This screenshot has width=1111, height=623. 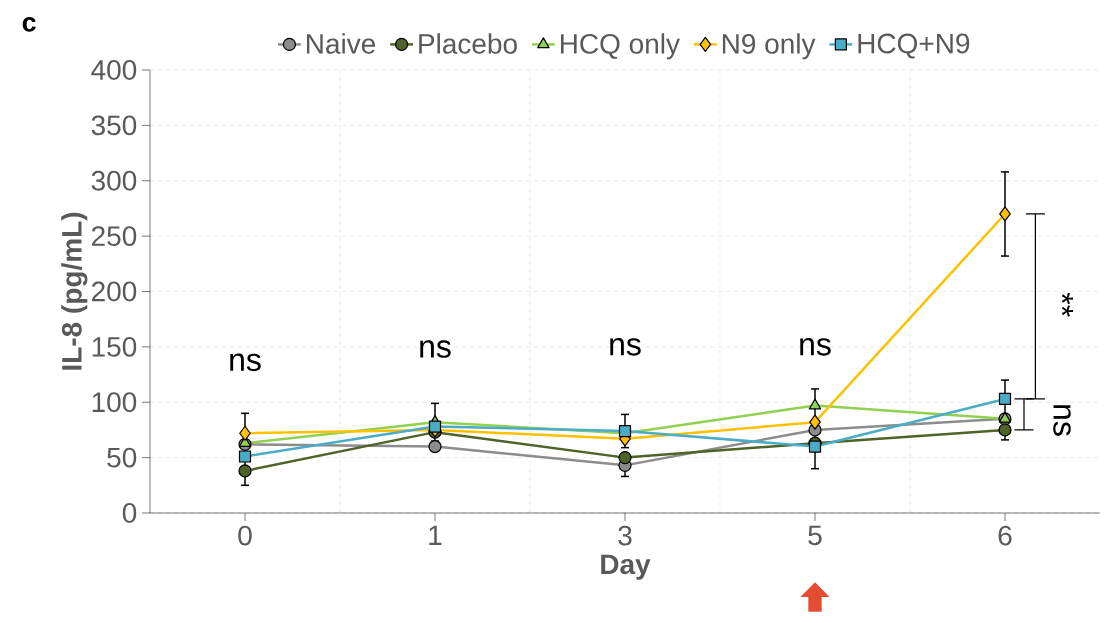 What do you see at coordinates (1067, 304) in the screenshot?
I see `annotation: **` at bounding box center [1067, 304].